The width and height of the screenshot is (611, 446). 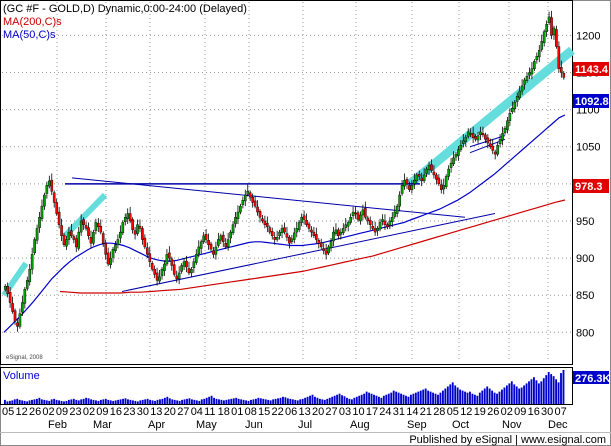 I want to click on month-label: Feb, so click(x=57, y=425).